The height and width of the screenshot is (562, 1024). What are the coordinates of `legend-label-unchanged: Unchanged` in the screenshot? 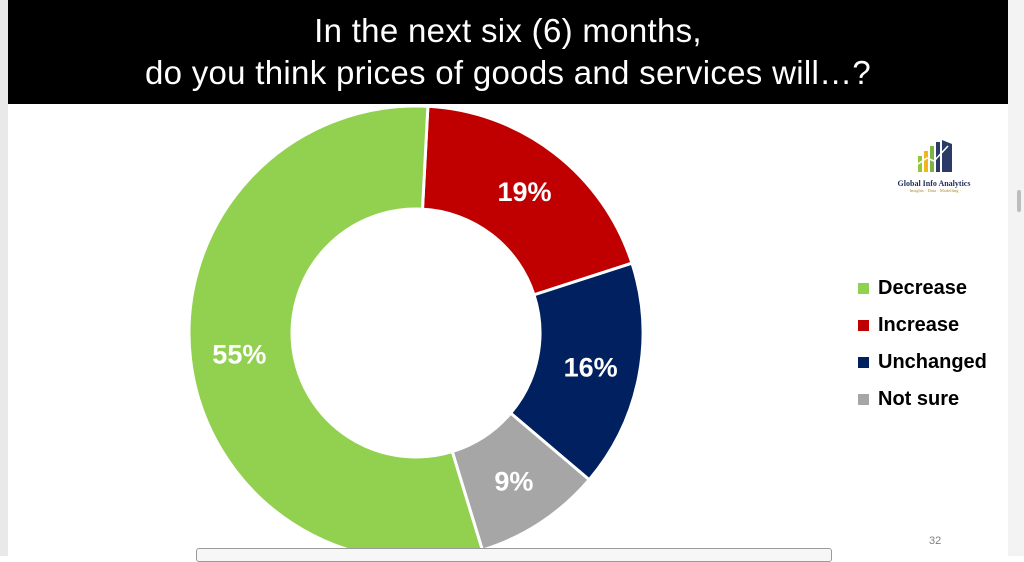 It's located at (932, 362).